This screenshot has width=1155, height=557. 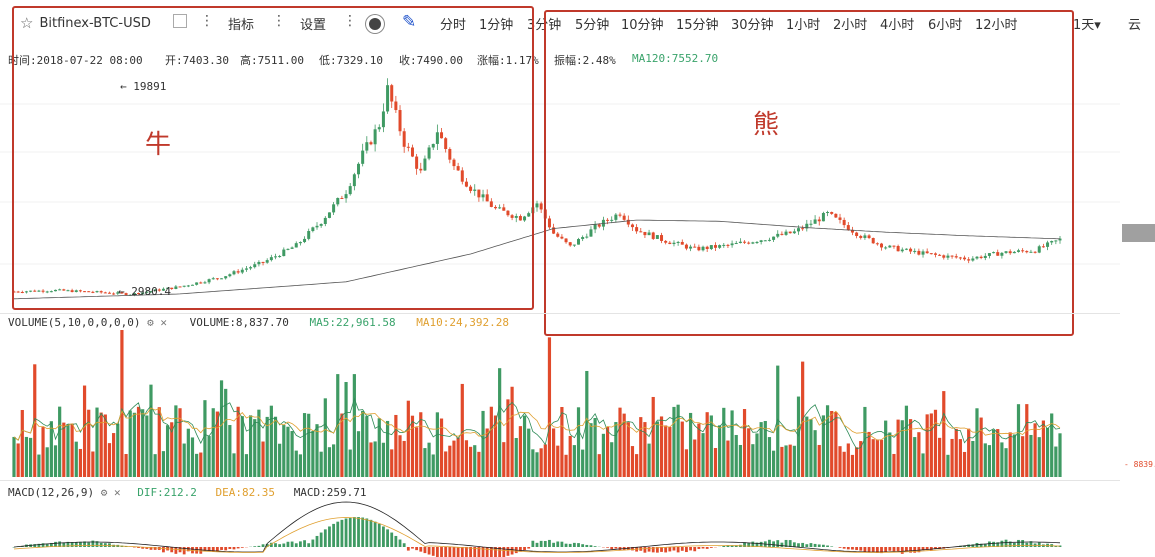 I want to click on interval-tab-0: 分时, so click(x=453, y=25).